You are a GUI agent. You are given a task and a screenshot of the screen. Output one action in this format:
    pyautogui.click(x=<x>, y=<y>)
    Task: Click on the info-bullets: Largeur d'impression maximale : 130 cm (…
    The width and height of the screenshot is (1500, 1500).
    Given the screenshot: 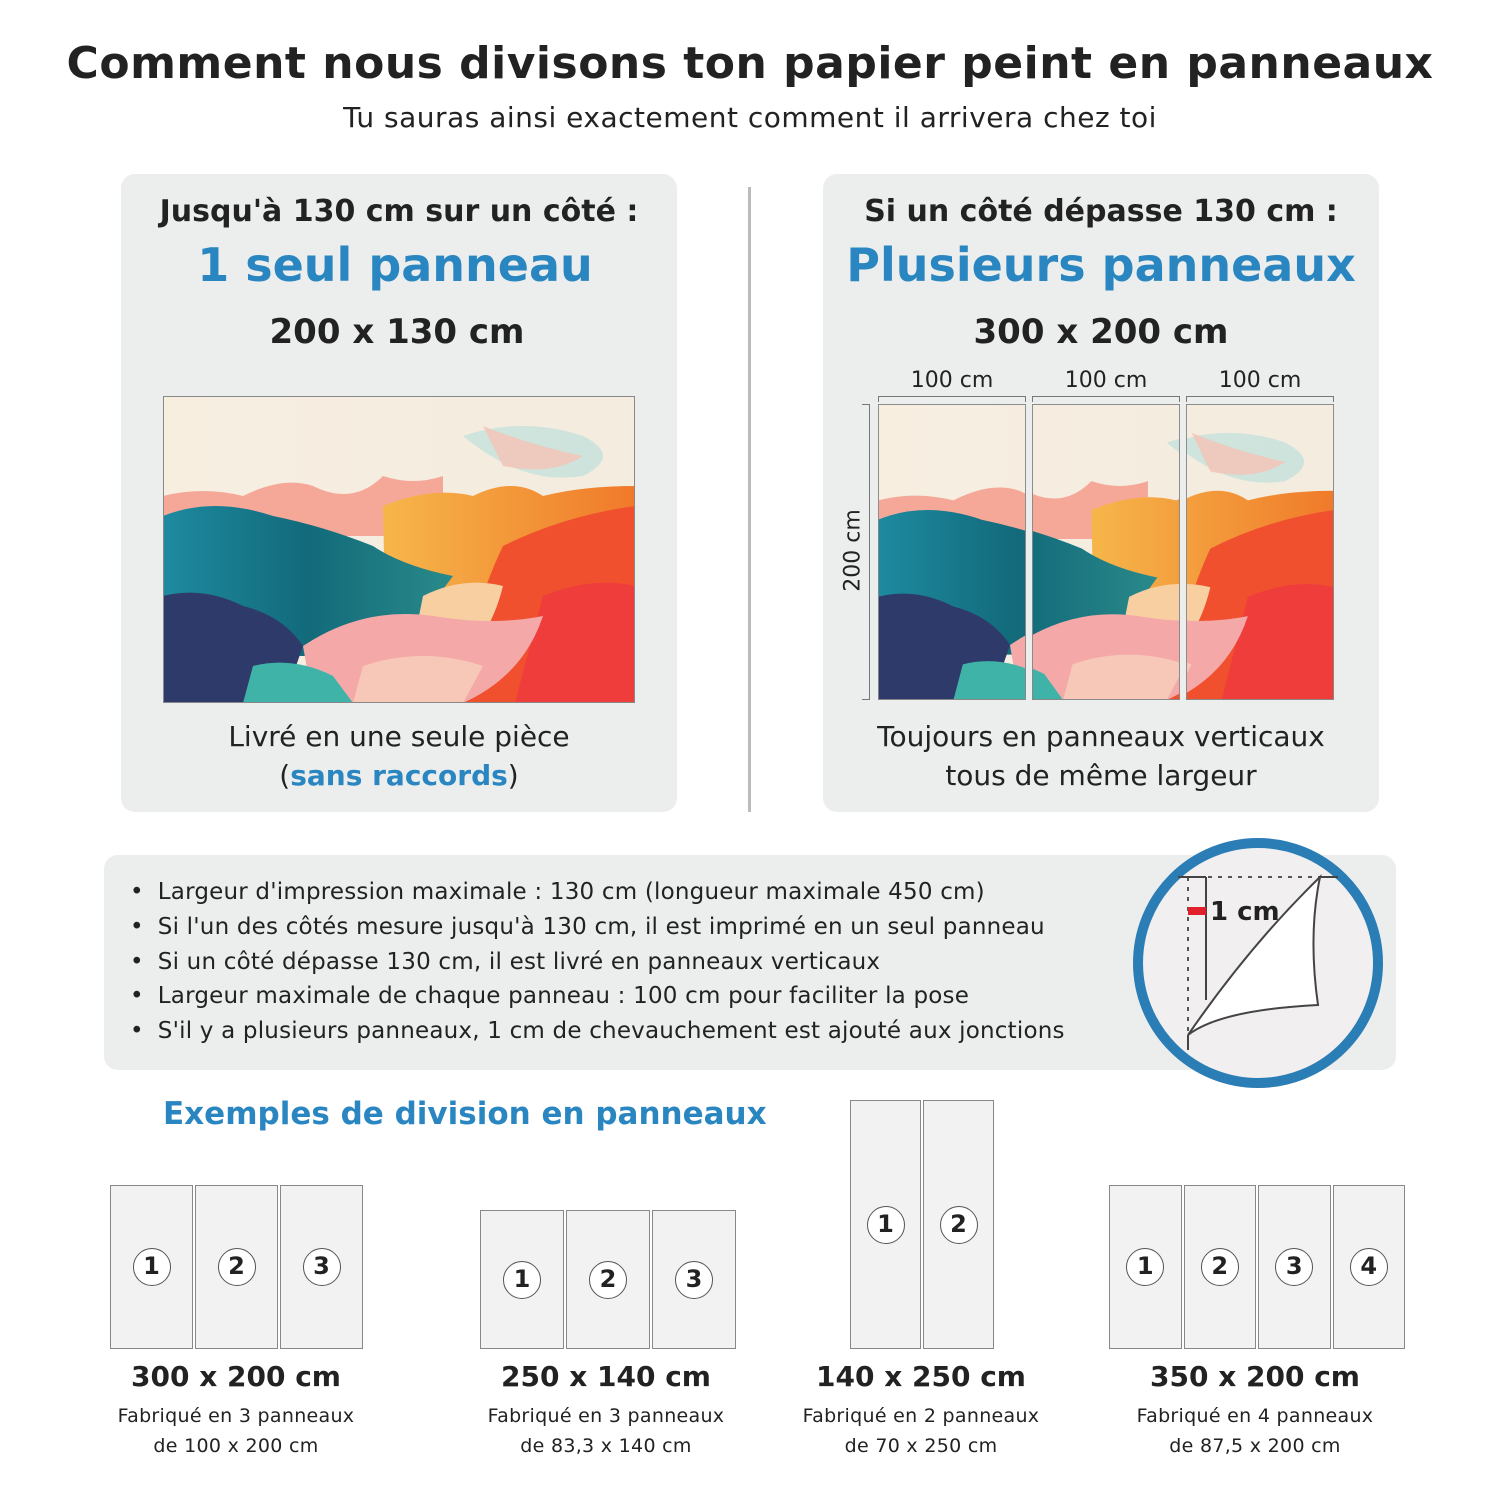 What is the action you would take?
    pyautogui.click(x=597, y=962)
    